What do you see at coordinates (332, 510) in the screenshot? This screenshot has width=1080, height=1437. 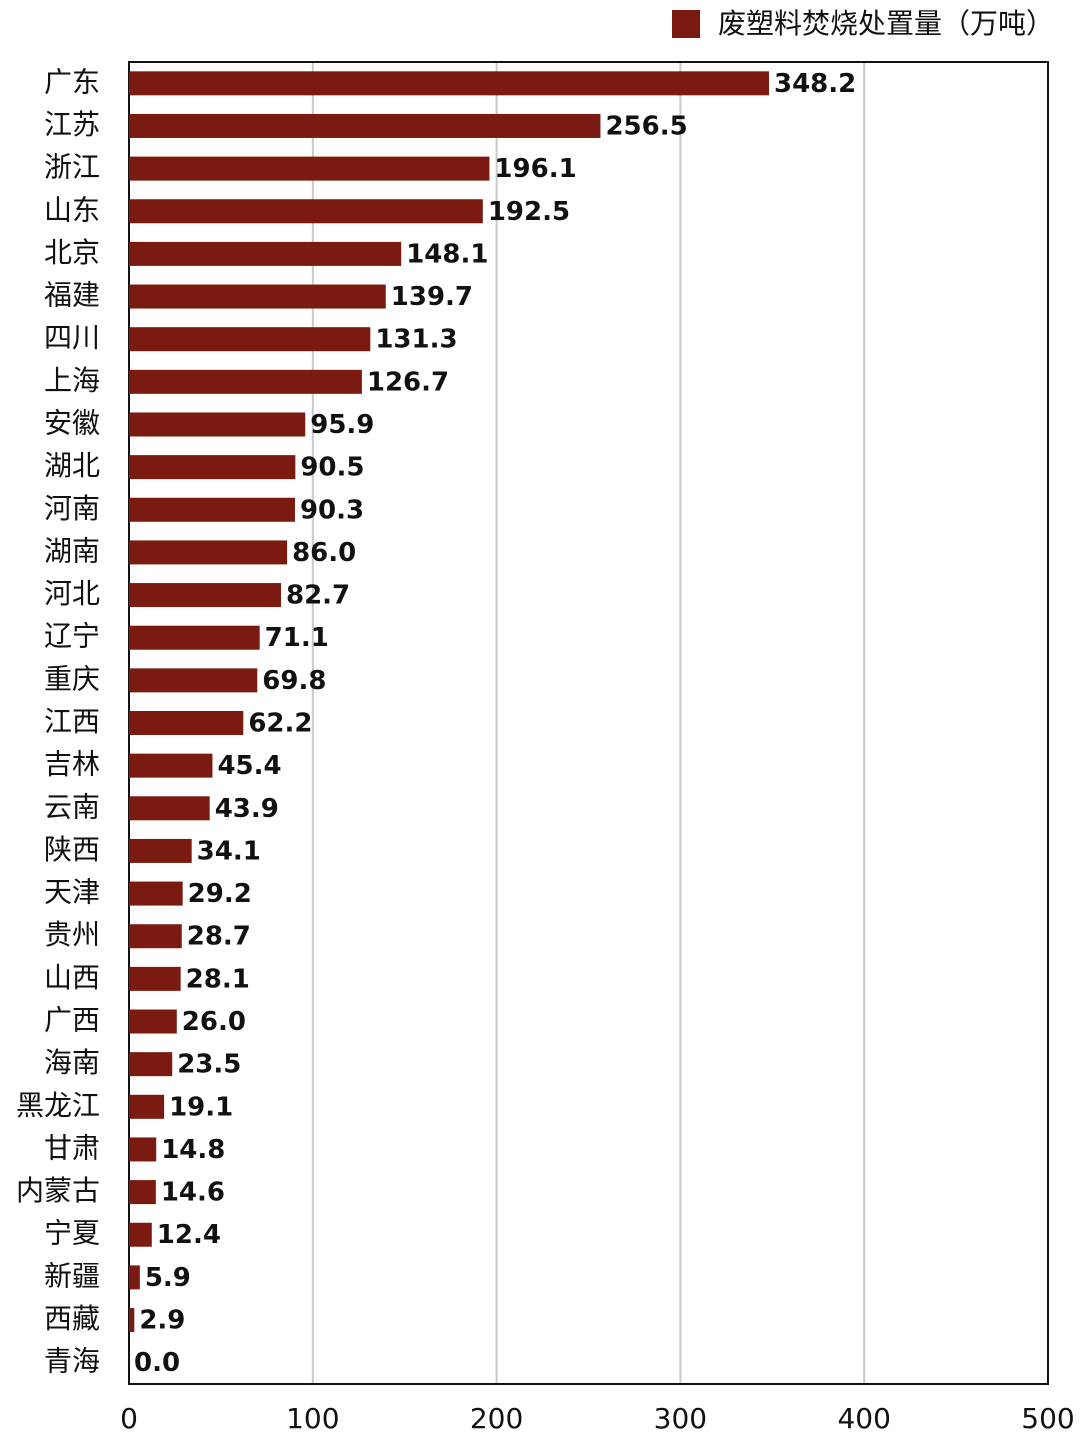 I see `data-label: 90.3` at bounding box center [332, 510].